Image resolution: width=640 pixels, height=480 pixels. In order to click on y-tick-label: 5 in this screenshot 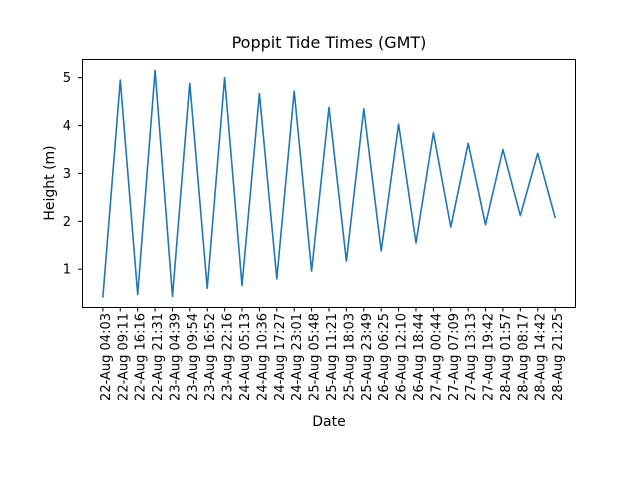, I will do `click(67, 78)`.